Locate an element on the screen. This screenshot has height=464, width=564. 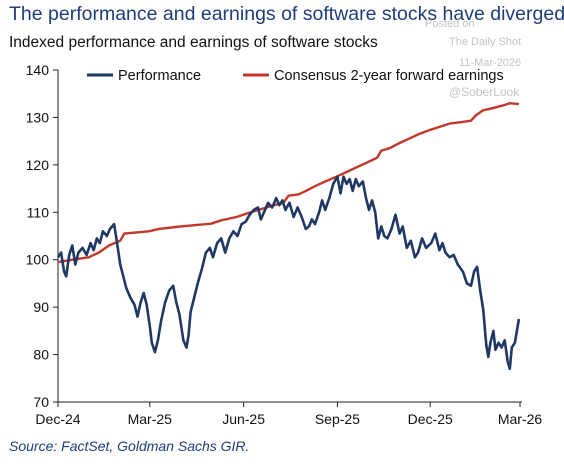
watermark-handle: @SoberLook is located at coordinates (484, 92).